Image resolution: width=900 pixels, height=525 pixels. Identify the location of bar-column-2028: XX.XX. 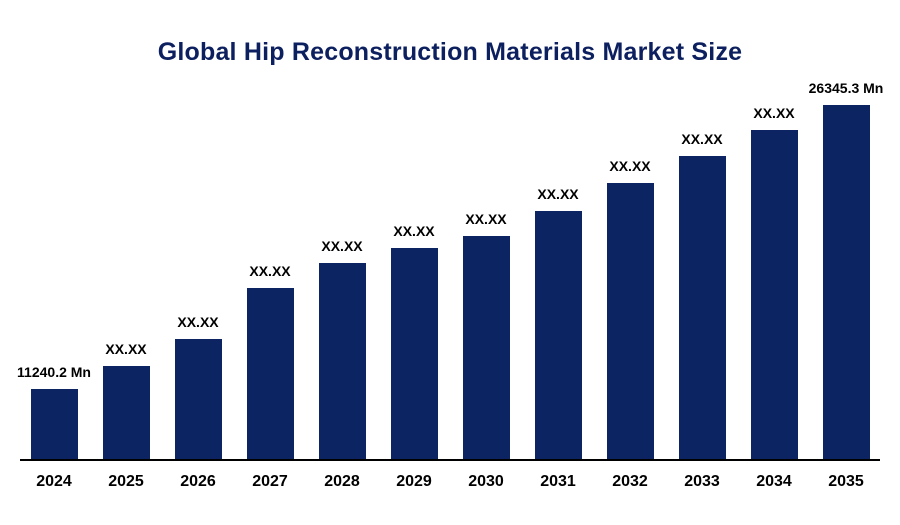
(342, 348).